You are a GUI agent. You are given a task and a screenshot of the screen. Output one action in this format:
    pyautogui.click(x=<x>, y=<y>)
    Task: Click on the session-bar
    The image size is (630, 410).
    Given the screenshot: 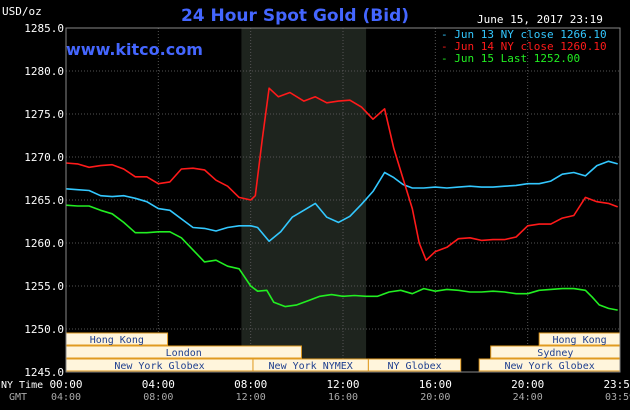 What is the action you would take?
    pyautogui.click(x=414, y=365)
    